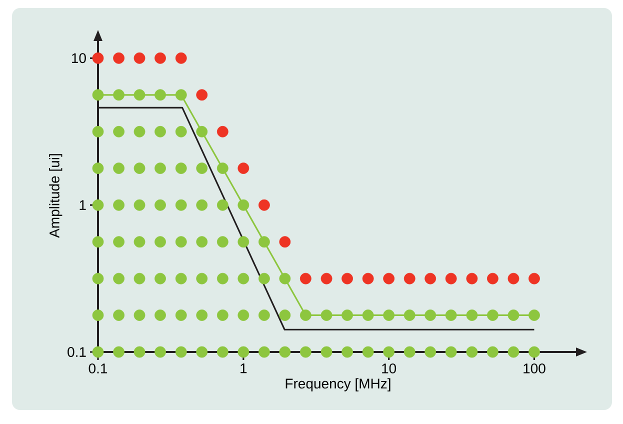 The height and width of the screenshot is (424, 623). What do you see at coordinates (83, 205) in the screenshot?
I see `y-tick-label: 1` at bounding box center [83, 205].